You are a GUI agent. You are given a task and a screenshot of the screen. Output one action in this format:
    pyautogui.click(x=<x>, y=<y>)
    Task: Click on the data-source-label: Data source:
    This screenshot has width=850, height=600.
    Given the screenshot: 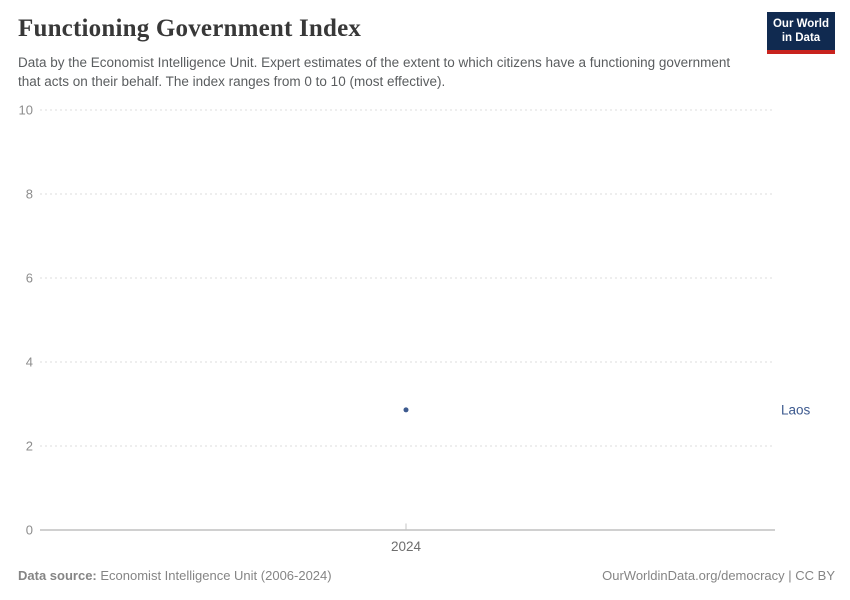 What is the action you would take?
    pyautogui.click(x=57, y=575)
    